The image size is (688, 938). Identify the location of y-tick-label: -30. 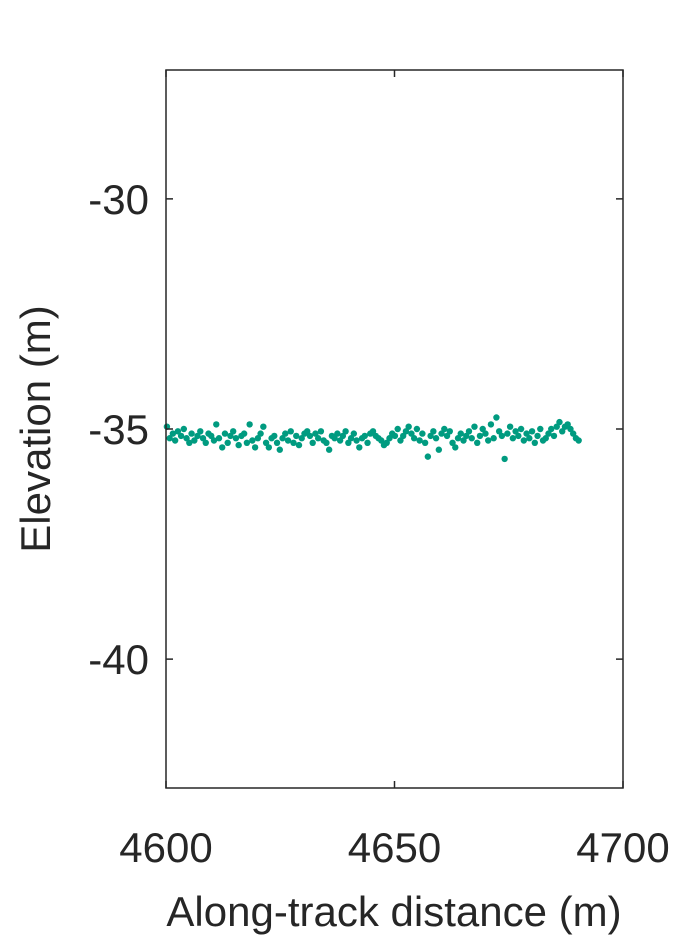
(118, 199).